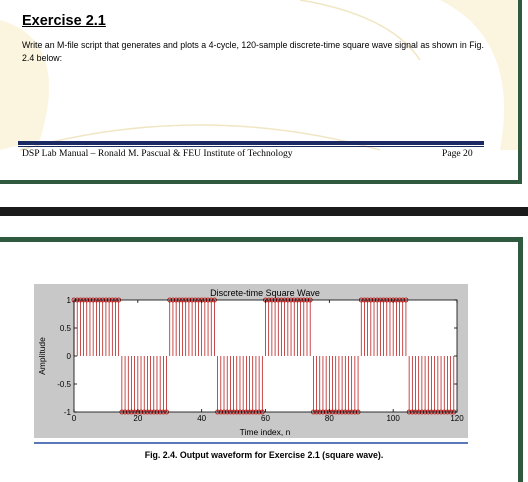 The height and width of the screenshot is (482, 528). I want to click on y-axis-label: Amplitude, so click(42, 356).